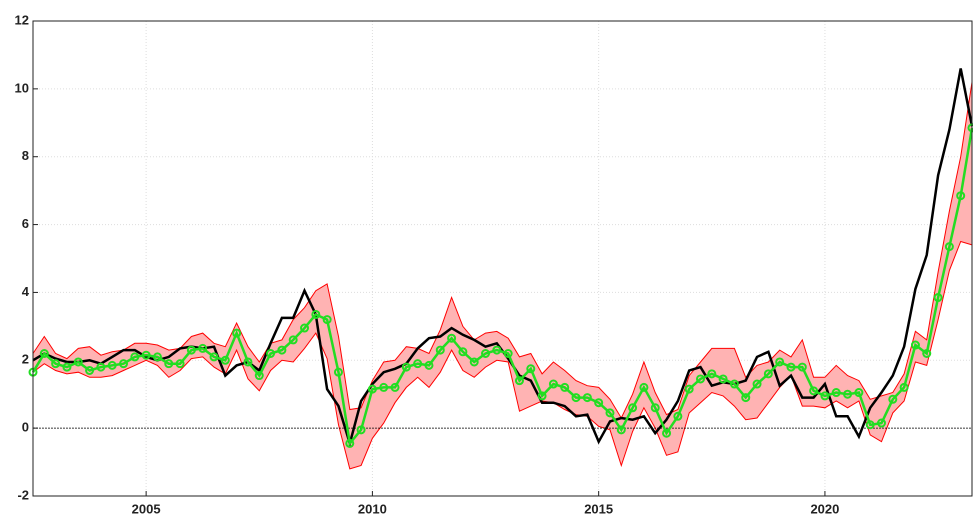  I want to click on y-tick-label: 12, so click(22, 19).